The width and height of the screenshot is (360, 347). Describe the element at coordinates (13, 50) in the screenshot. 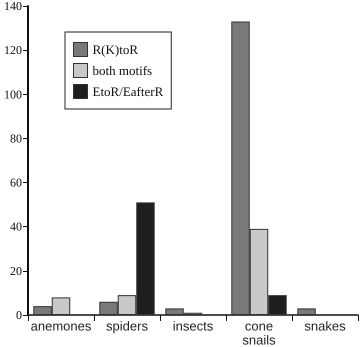

I see `y-tick-label: 120` at that location.